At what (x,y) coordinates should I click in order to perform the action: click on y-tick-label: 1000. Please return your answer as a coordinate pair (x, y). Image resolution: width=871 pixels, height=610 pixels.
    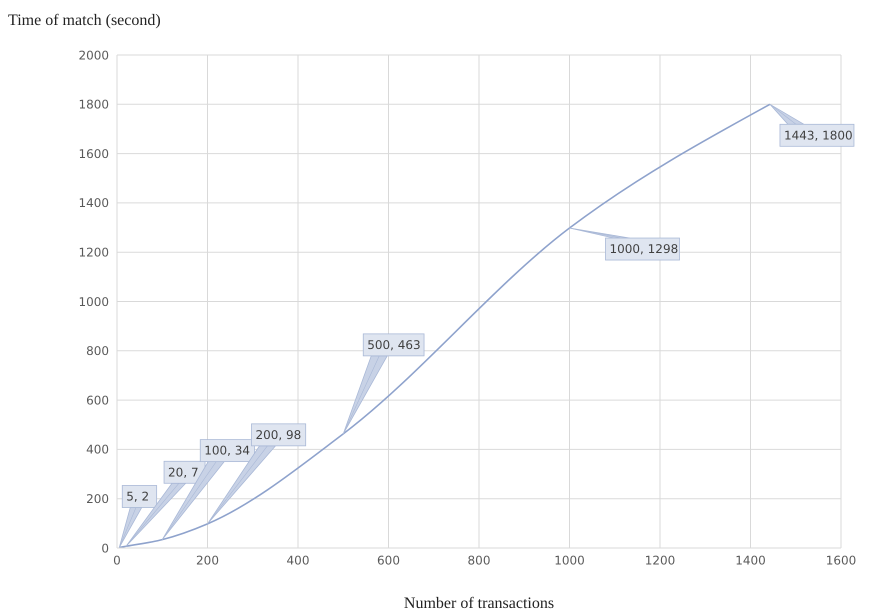
    Looking at the image, I should click on (93, 301).